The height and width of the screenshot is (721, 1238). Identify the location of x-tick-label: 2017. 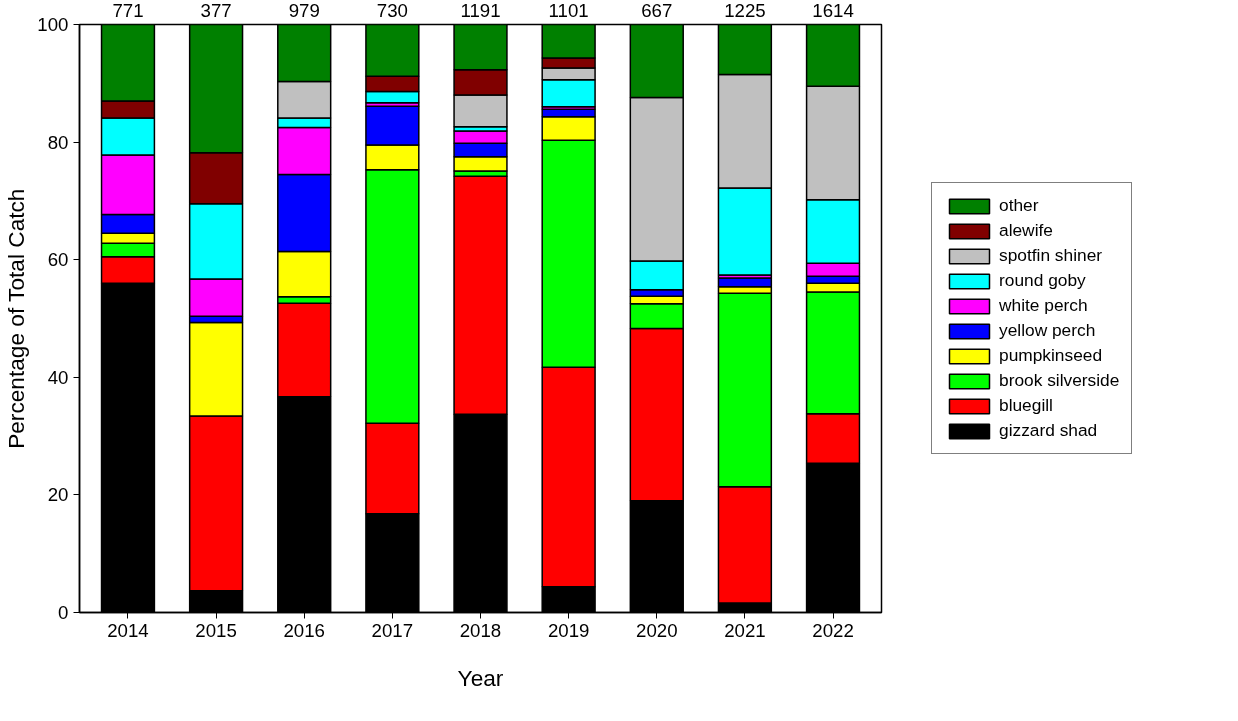
(392, 630).